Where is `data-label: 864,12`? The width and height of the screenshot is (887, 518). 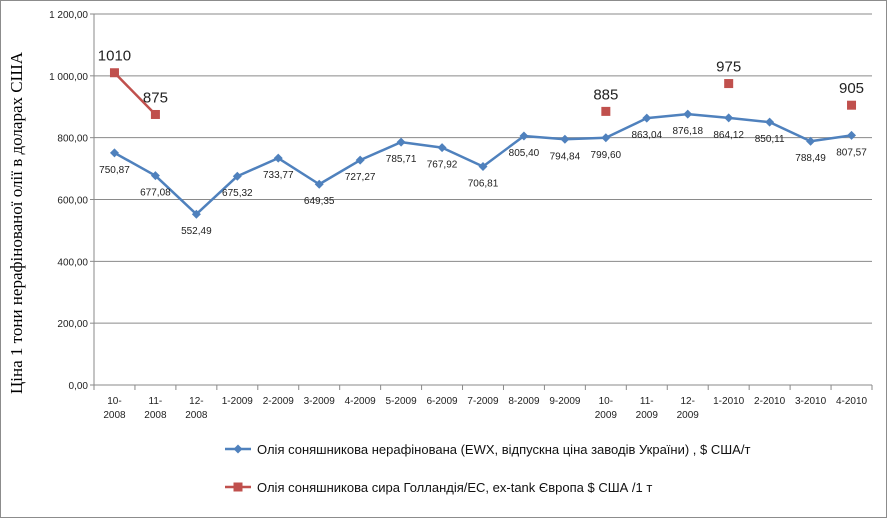 data-label: 864,12 is located at coordinates (728, 135).